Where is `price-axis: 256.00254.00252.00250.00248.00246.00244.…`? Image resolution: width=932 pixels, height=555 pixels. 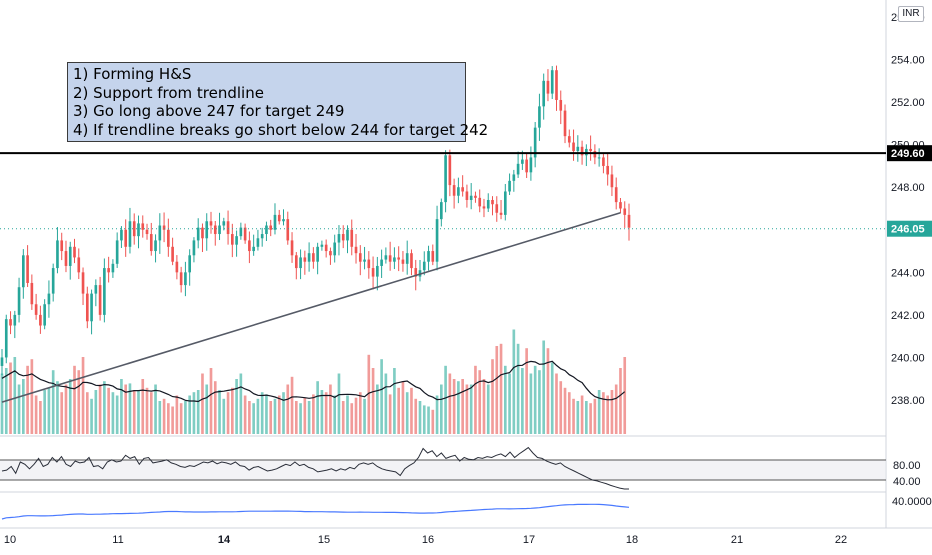 price-axis: 256.00254.00252.00250.00248.00246.00244.… is located at coordinates (911, 260).